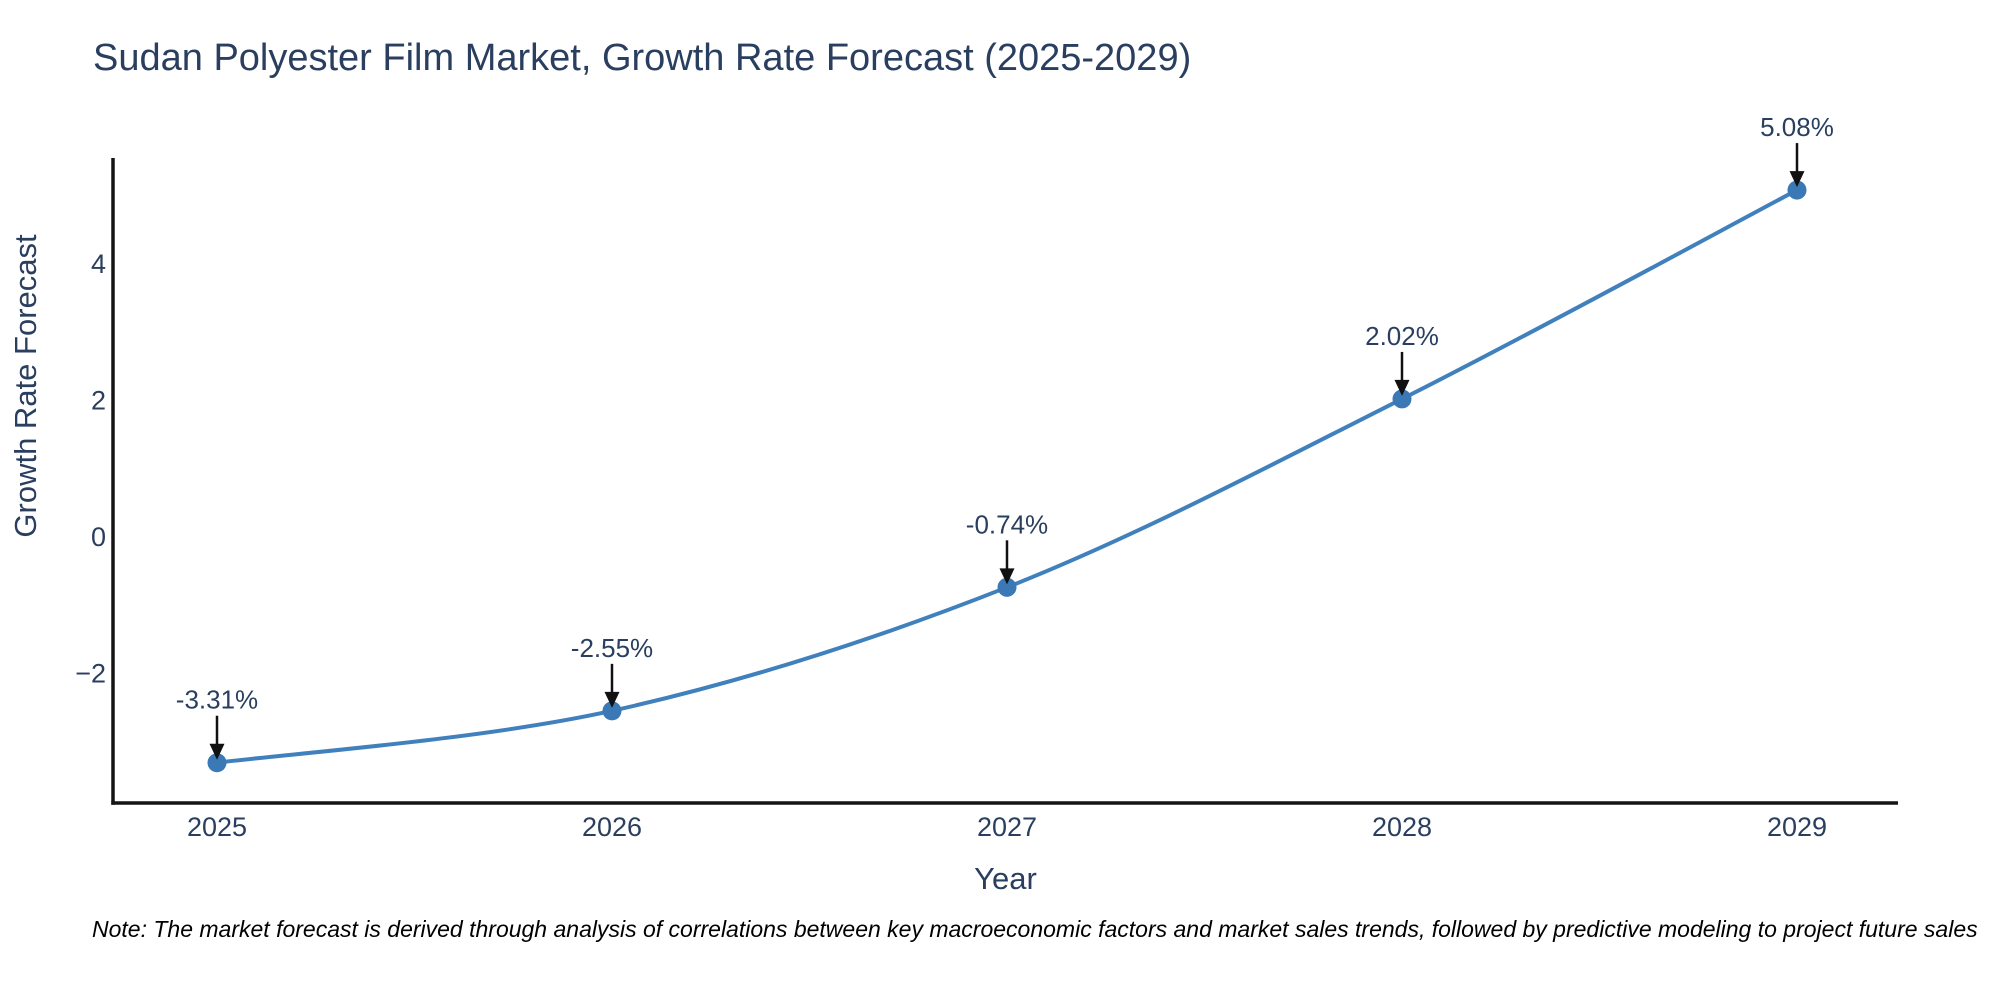 The height and width of the screenshot is (1000, 2000). Describe the element at coordinates (612, 648) in the screenshot. I see `annotation-label: -2.55%` at that location.